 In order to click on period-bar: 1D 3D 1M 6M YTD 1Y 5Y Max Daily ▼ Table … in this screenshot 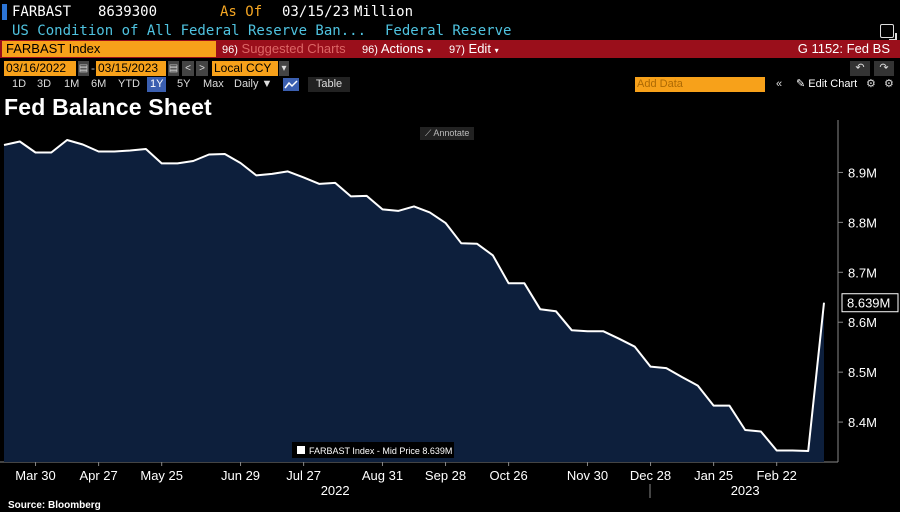, I will do `click(450, 84)`.